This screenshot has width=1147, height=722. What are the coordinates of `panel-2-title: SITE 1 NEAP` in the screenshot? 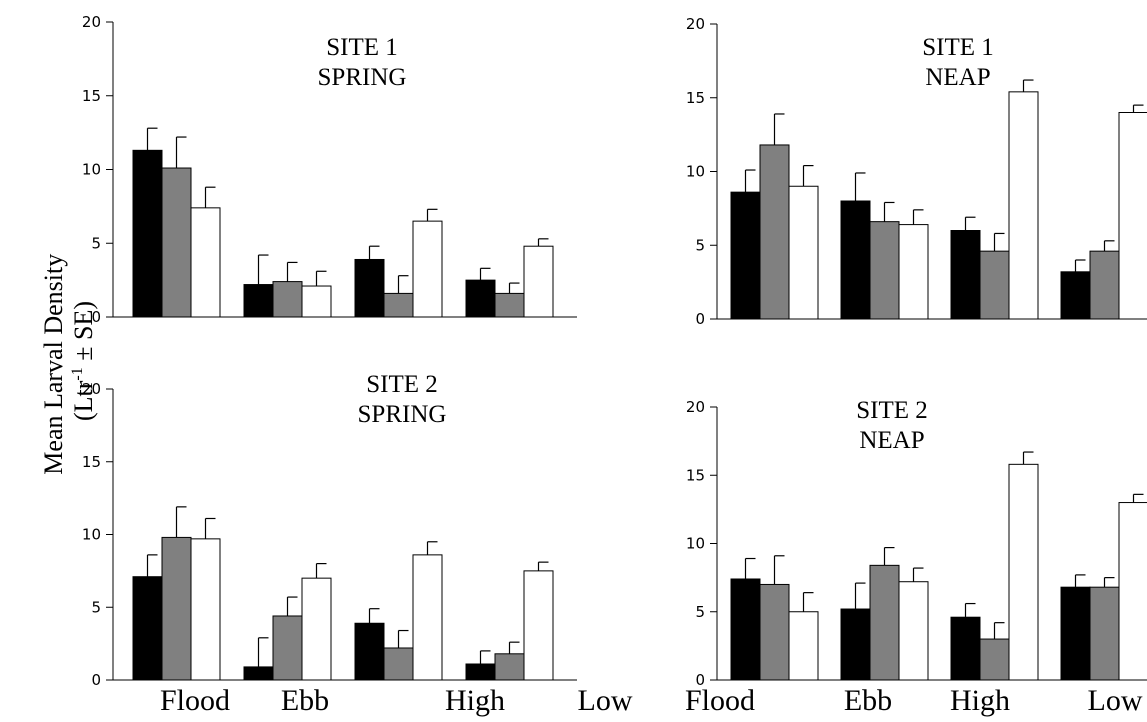 It's located at (958, 62).